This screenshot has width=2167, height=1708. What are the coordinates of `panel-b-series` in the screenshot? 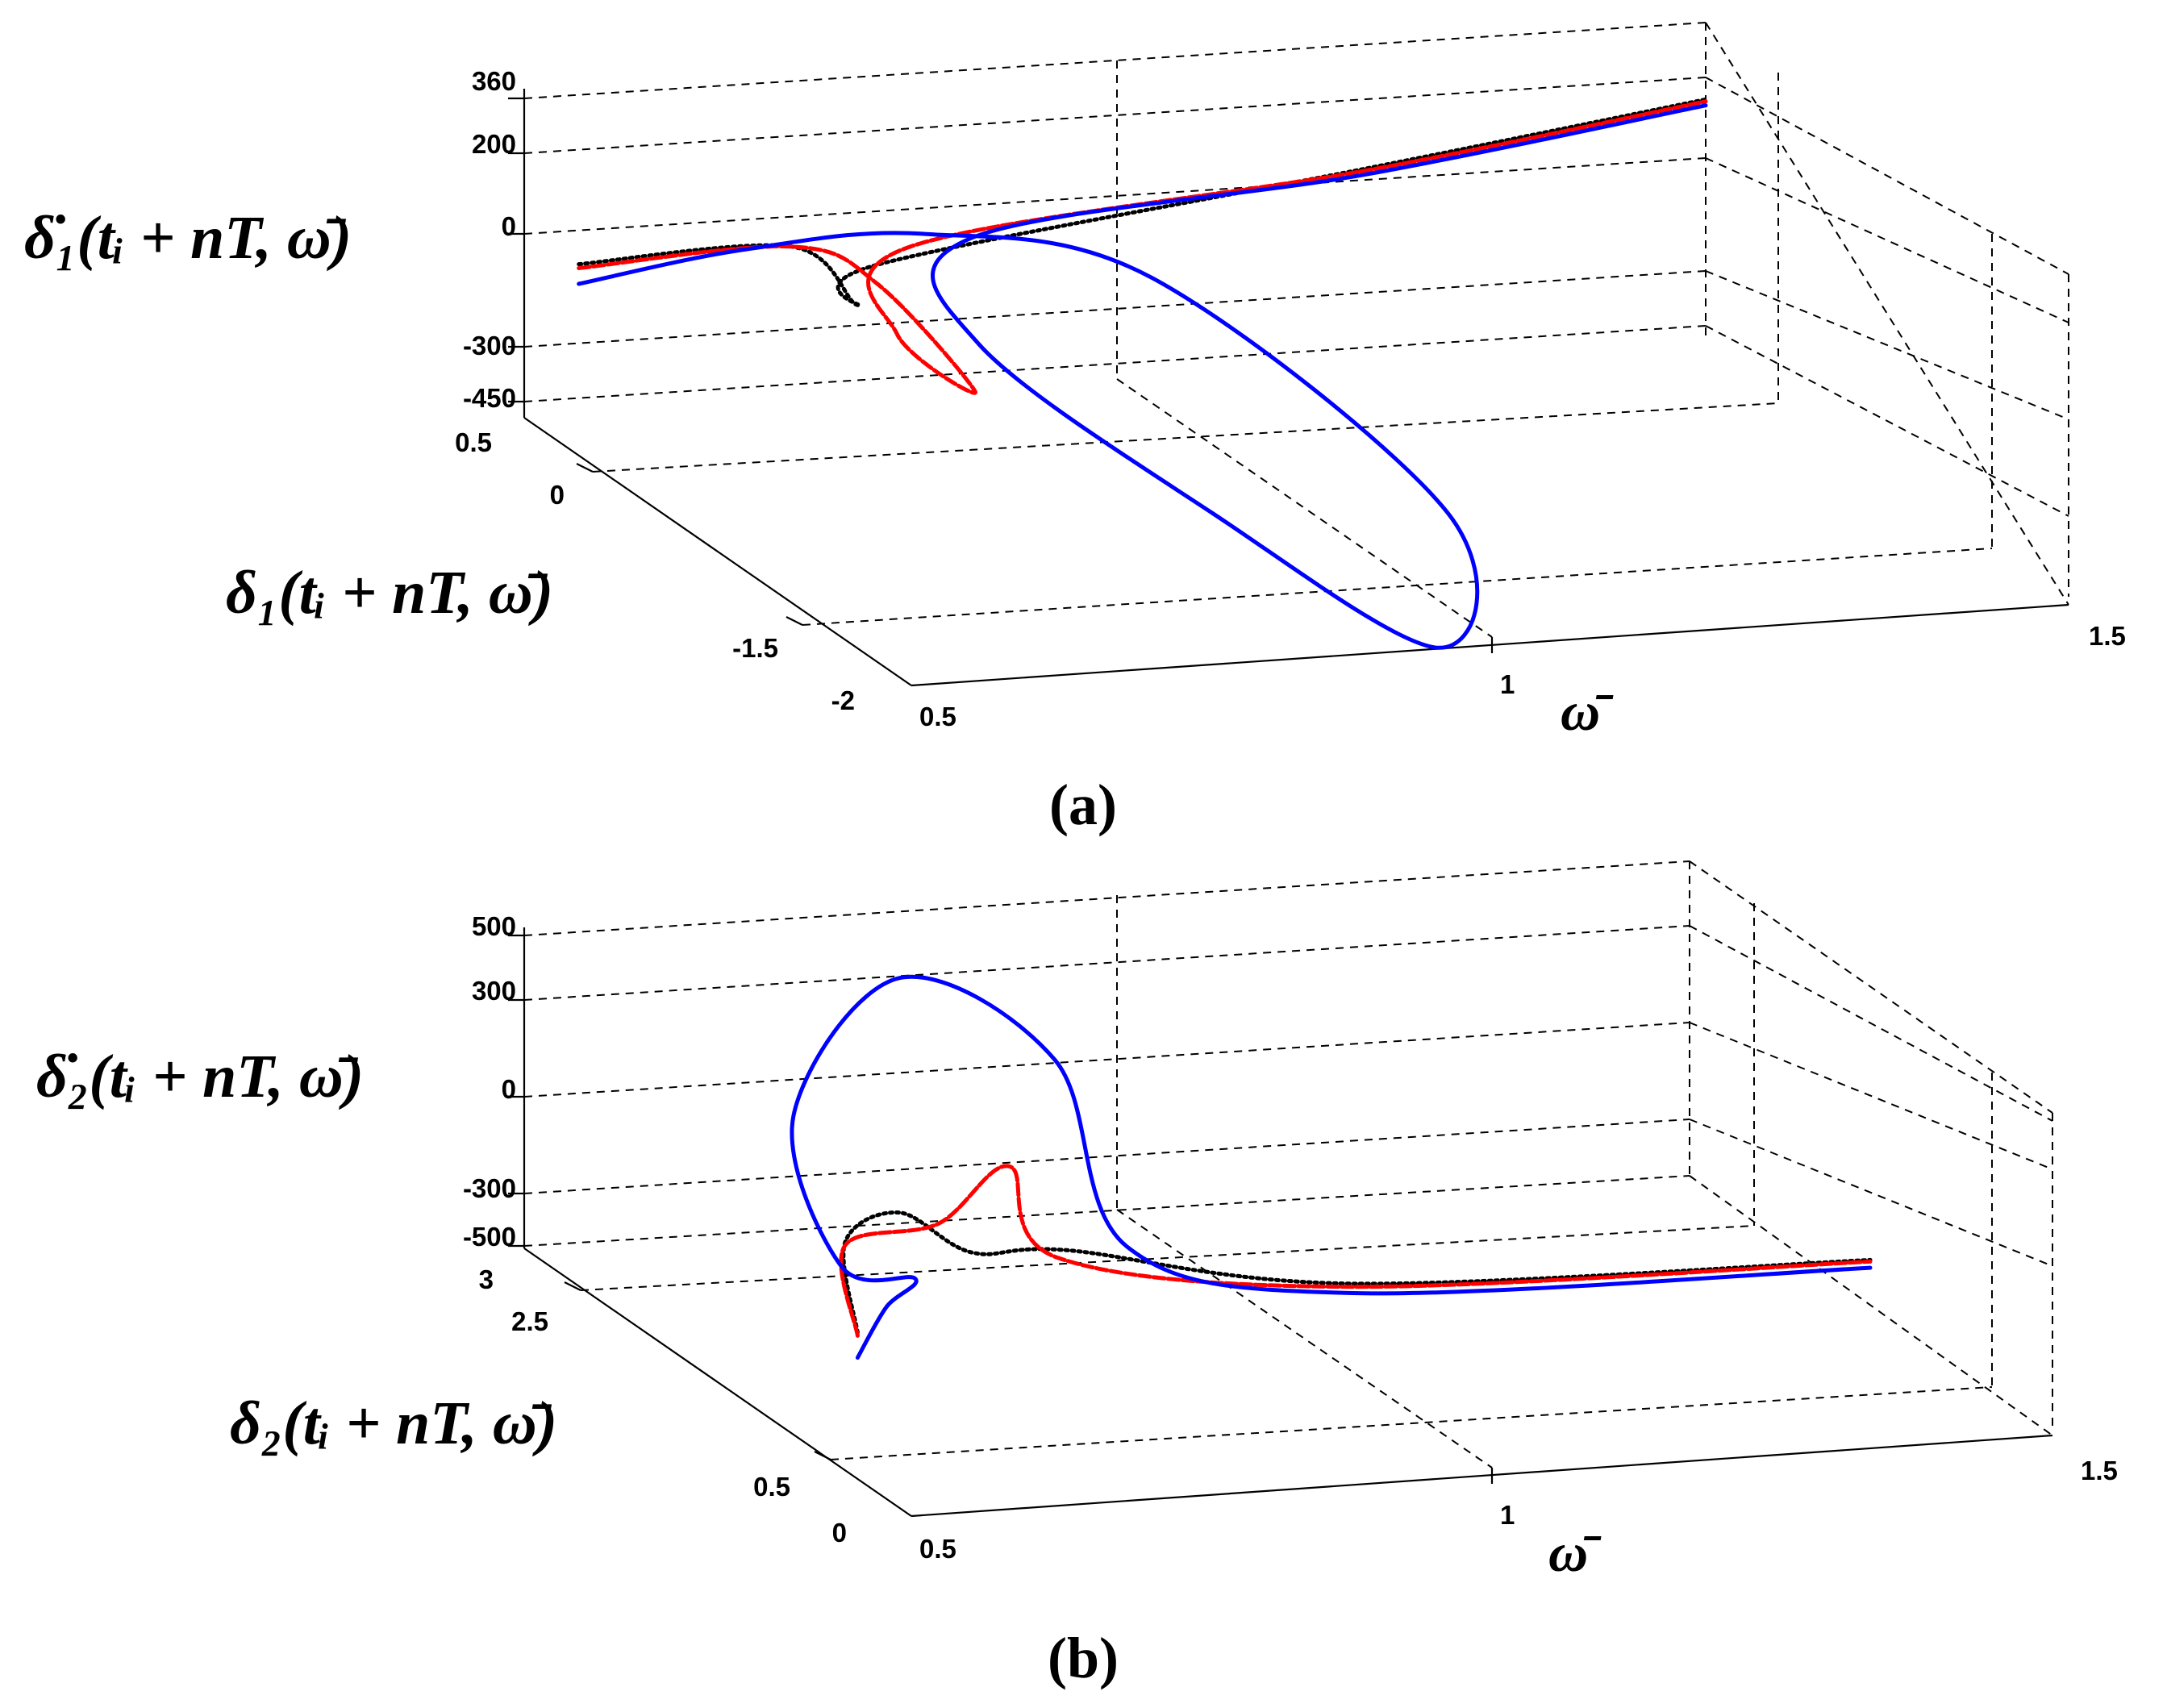 It's located at (1331, 1167).